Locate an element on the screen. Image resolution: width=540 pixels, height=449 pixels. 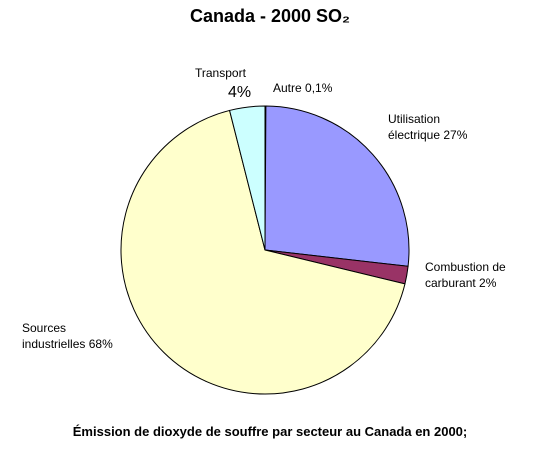
value-label: 4% is located at coordinates (240, 92).